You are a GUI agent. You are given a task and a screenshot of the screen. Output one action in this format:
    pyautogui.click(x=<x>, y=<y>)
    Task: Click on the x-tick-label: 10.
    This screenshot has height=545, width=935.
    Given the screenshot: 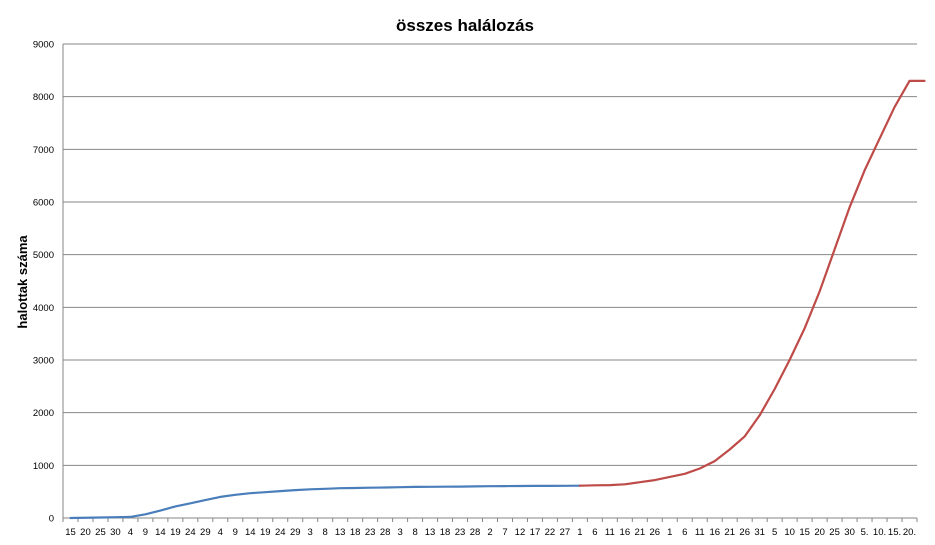 What is the action you would take?
    pyautogui.click(x=879, y=532)
    